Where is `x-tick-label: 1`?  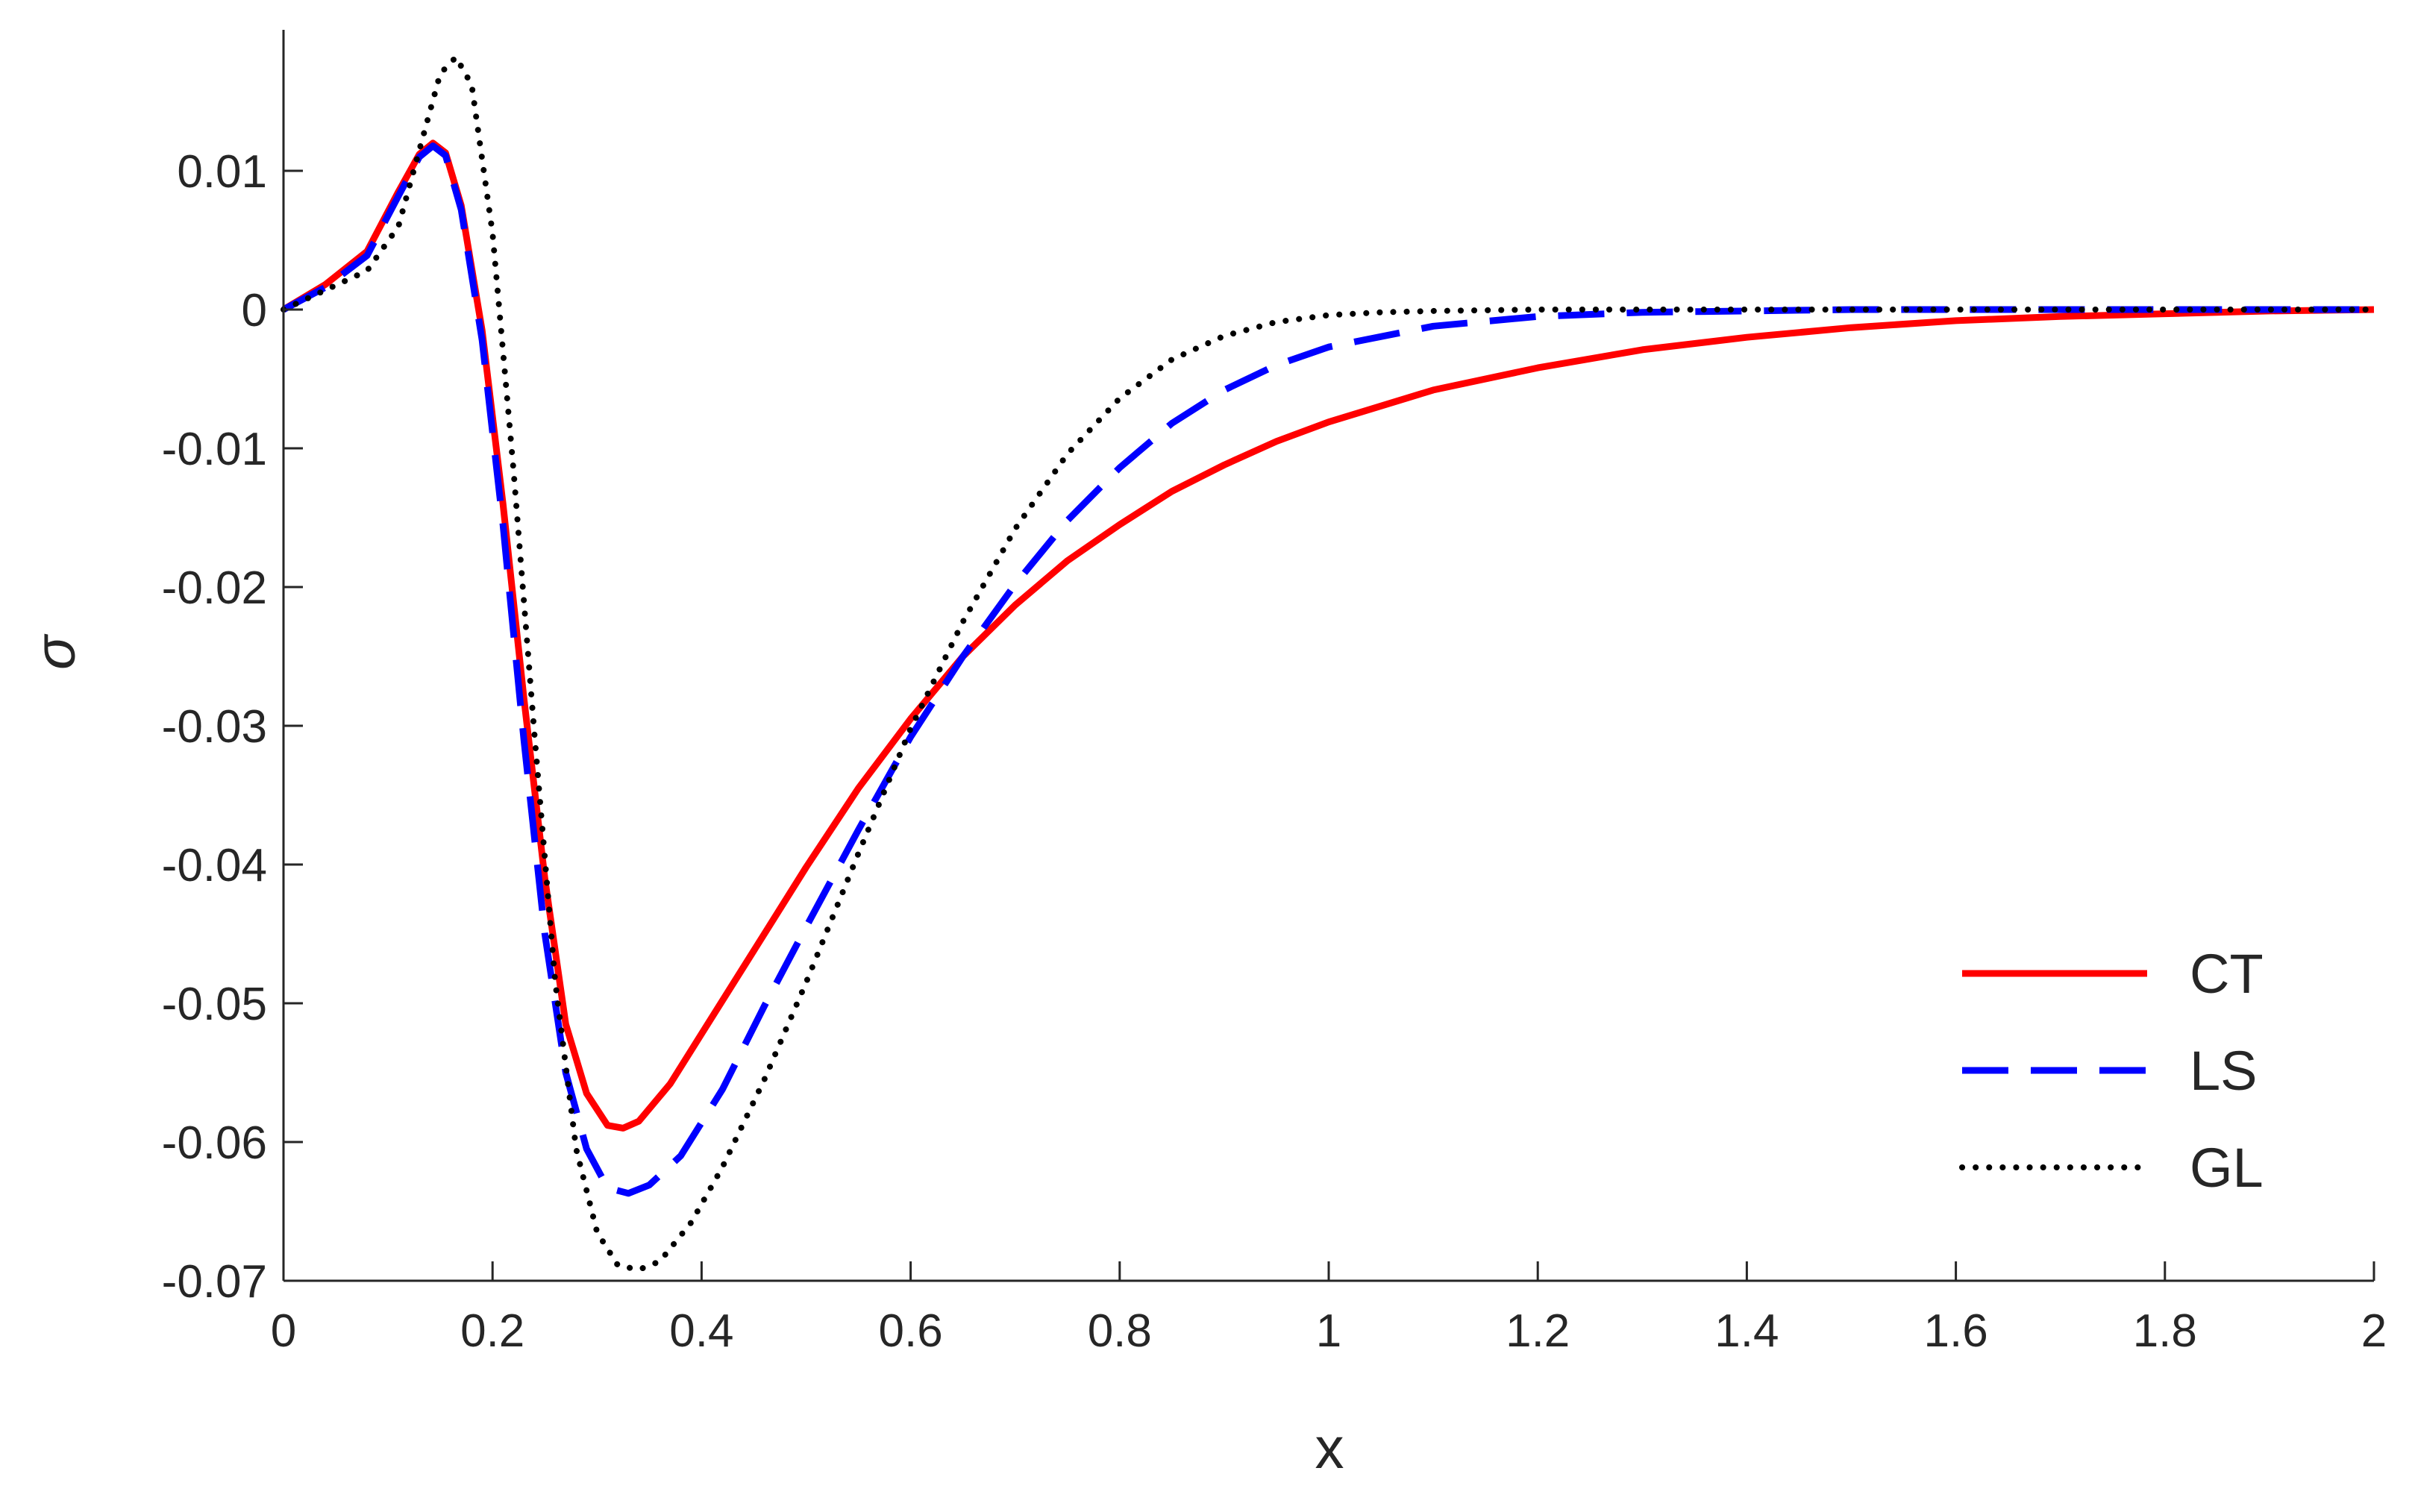
x-tick-label: 1 is located at coordinates (1328, 1331).